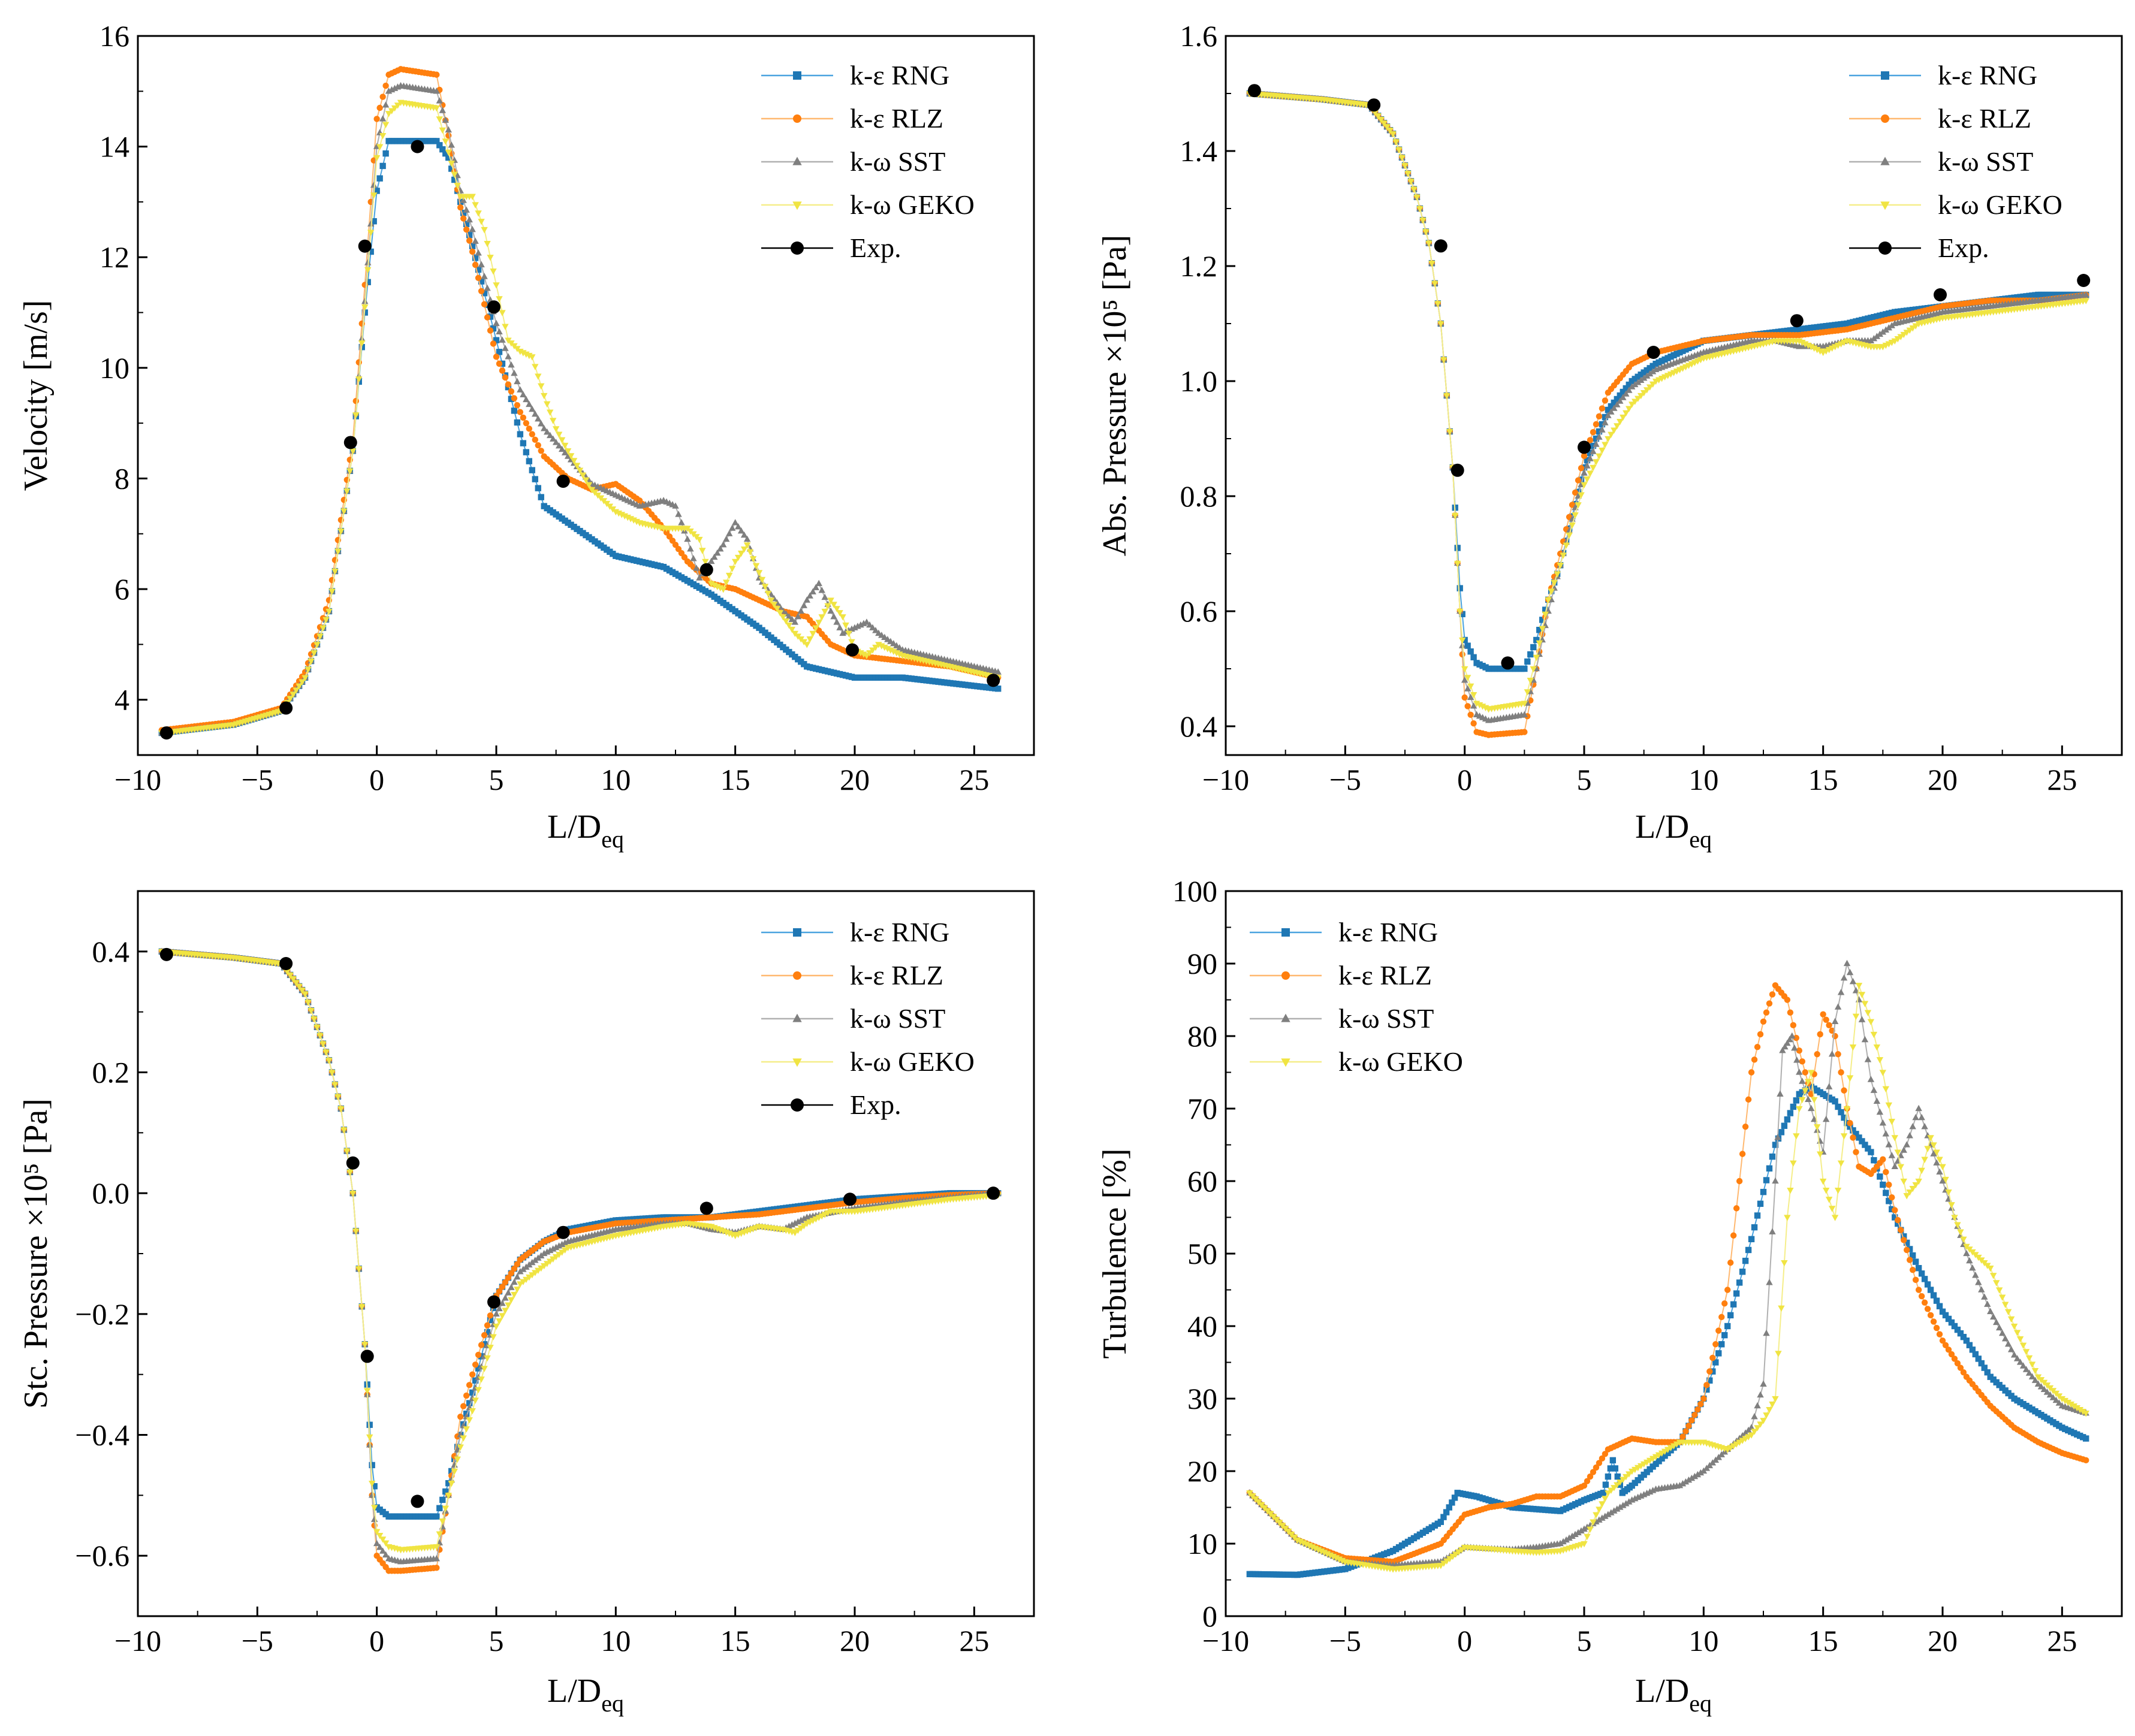 The height and width of the screenshot is (1736, 2135). What do you see at coordinates (114, 368) in the screenshot?
I see `y-tick-label: 10` at bounding box center [114, 368].